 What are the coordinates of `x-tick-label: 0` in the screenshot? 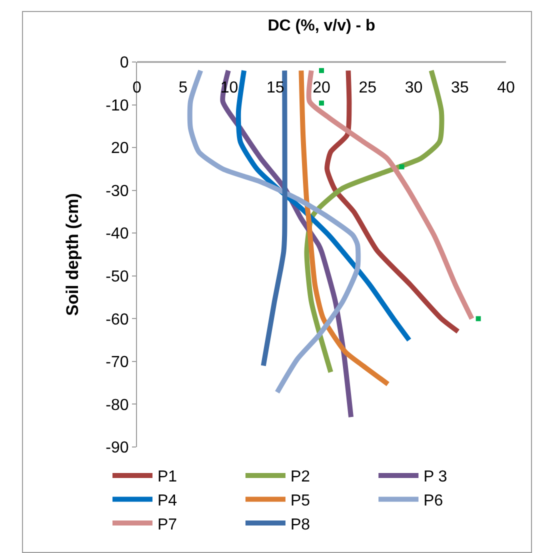 It's located at (137, 87).